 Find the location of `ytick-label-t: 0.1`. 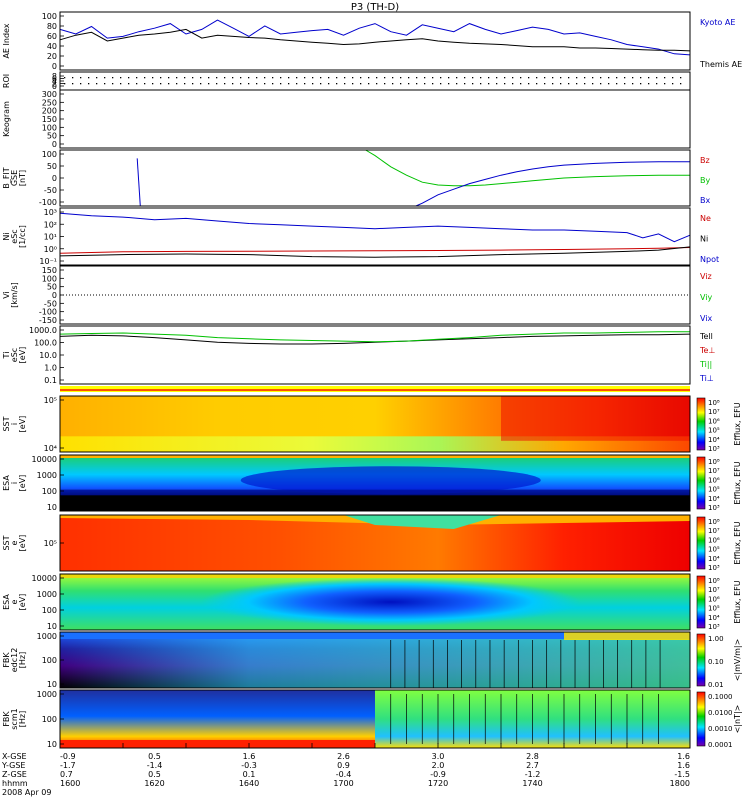

ytick-label-t: 0.1 is located at coordinates (50, 380).